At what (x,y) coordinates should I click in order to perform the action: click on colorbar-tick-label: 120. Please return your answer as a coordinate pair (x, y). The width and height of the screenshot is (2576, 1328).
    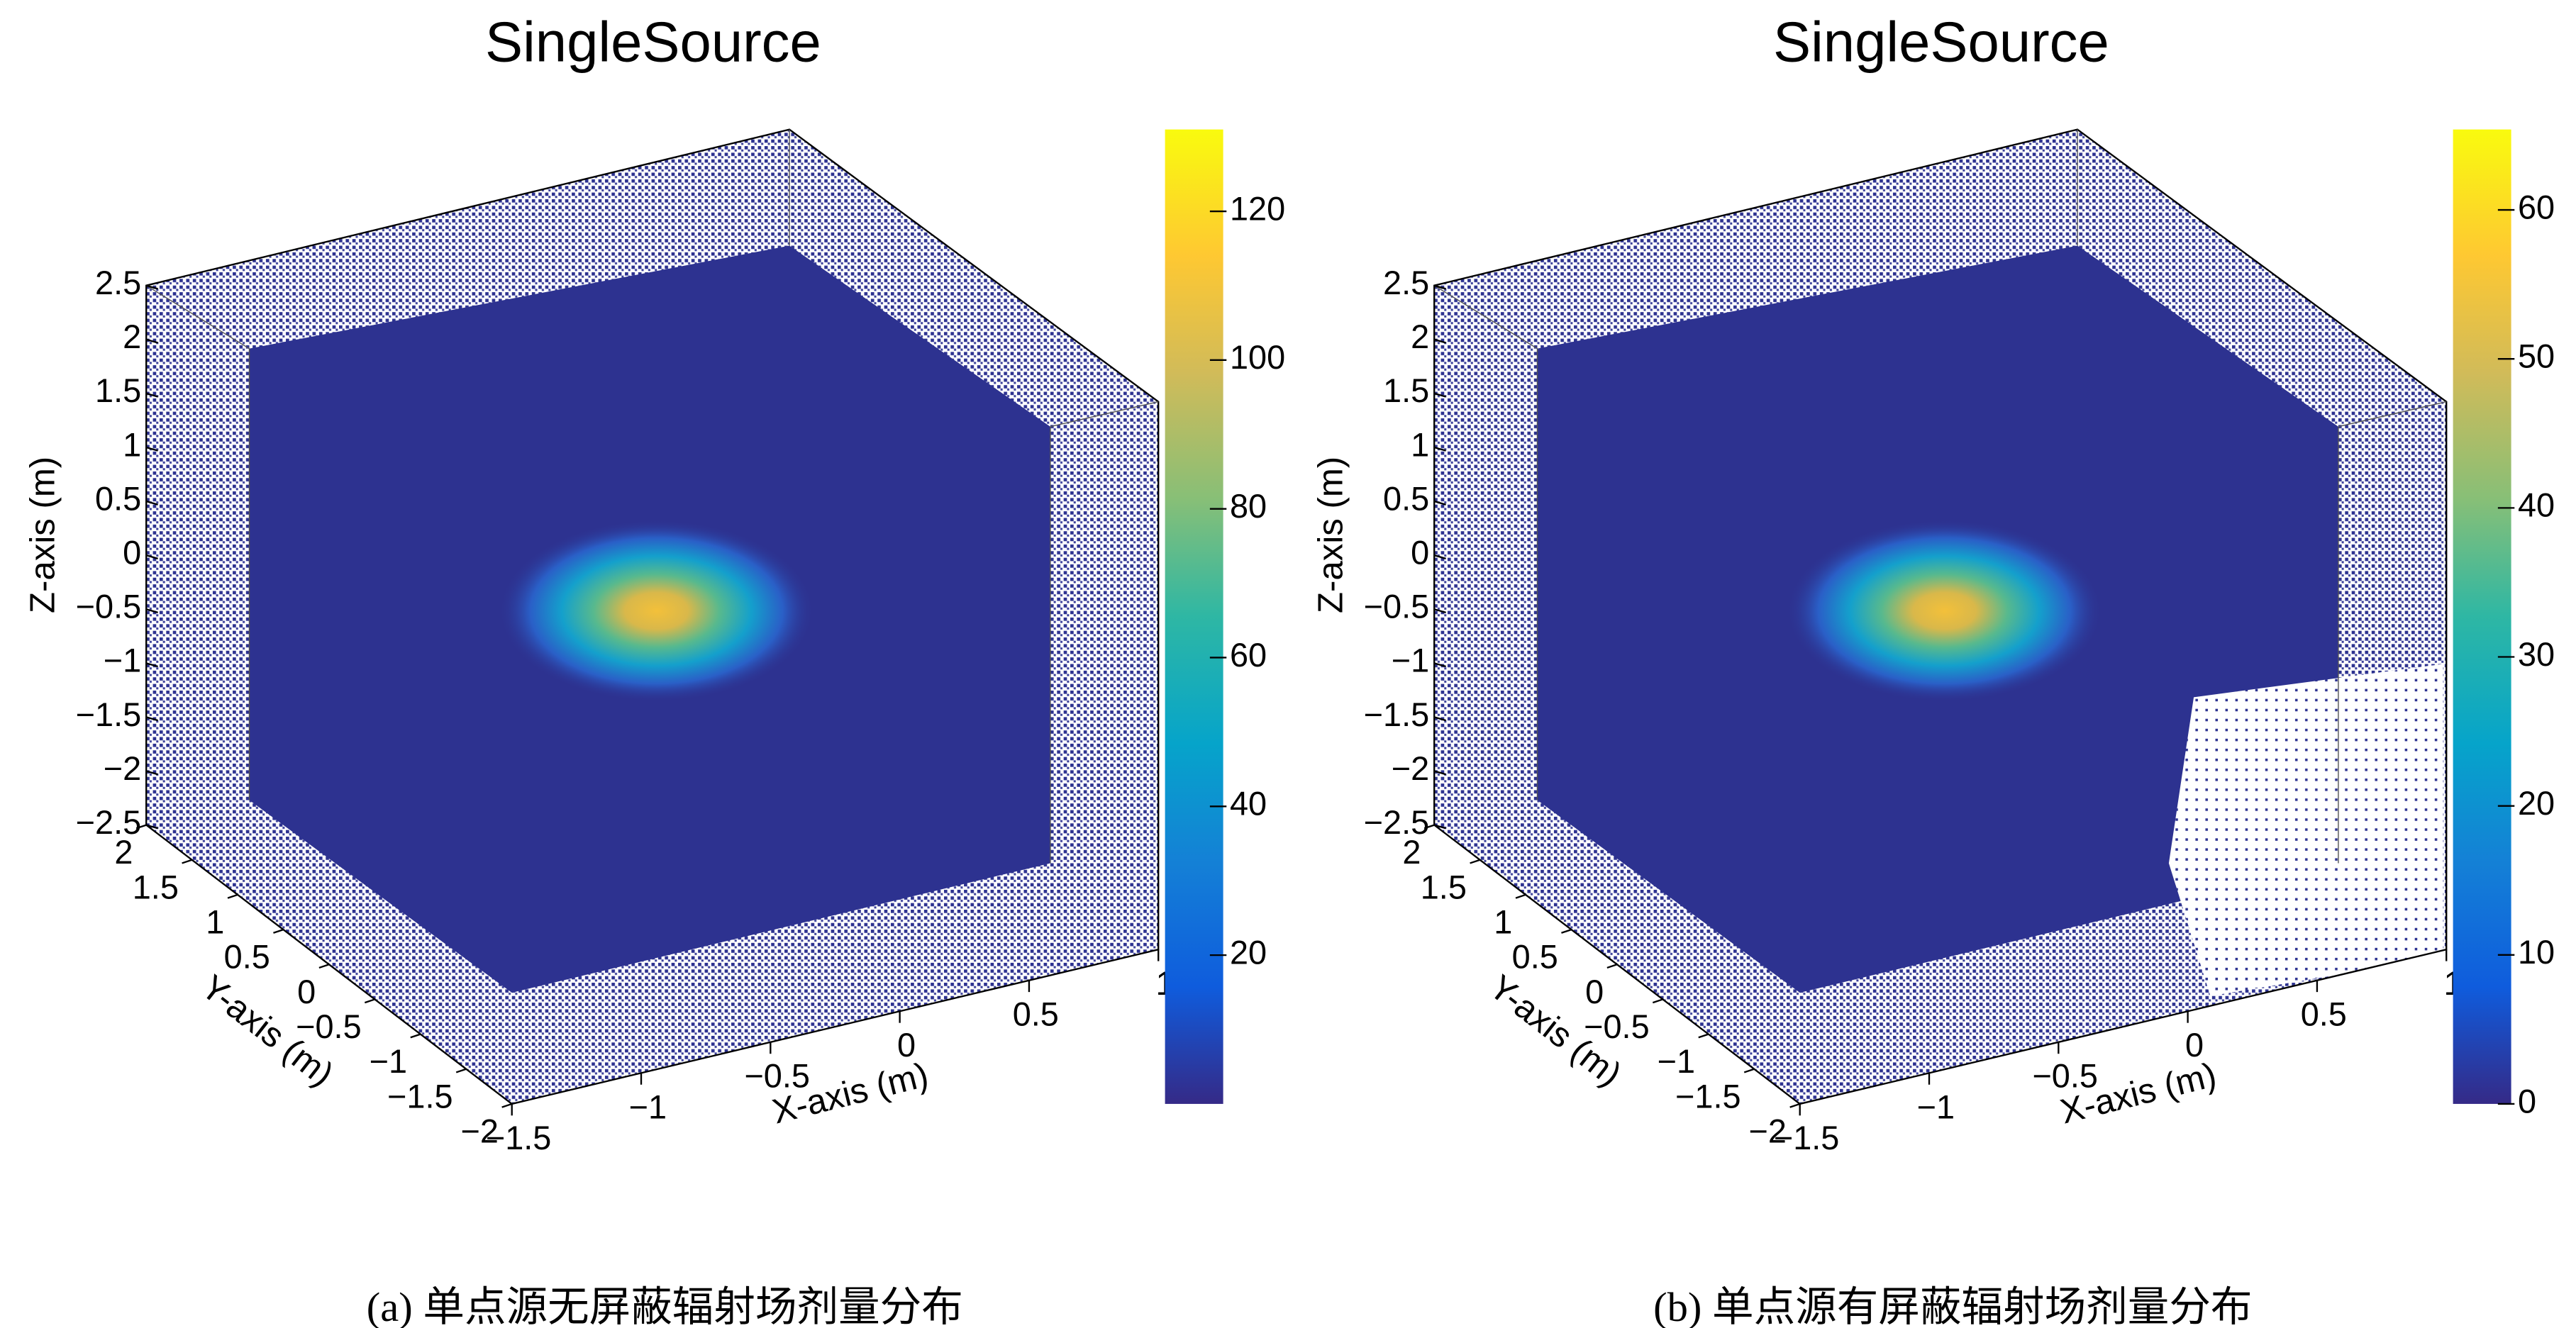
    Looking at the image, I should click on (1257, 209).